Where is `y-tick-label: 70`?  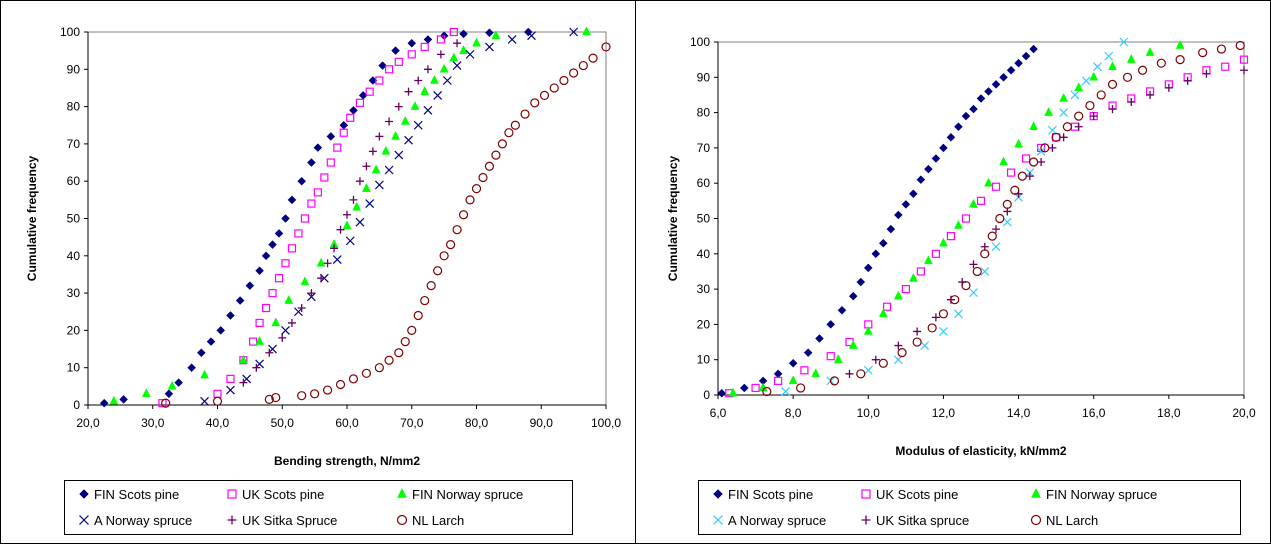
y-tick-label: 70 is located at coordinates (74, 144).